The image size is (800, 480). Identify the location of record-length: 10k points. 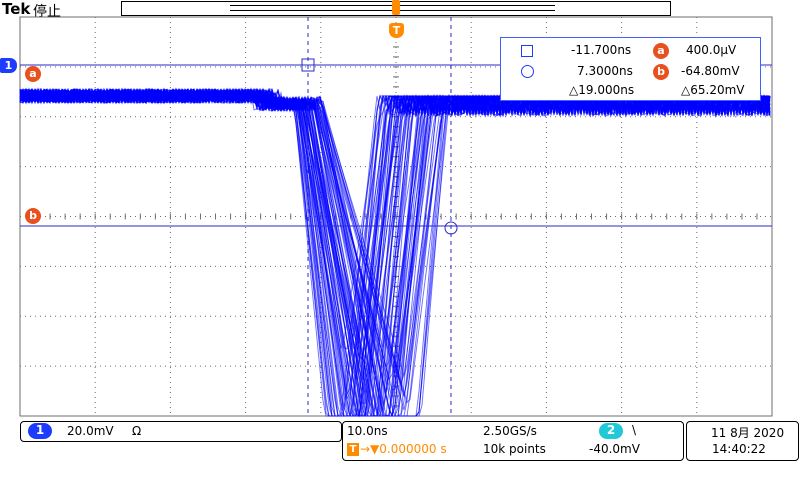
(514, 449).